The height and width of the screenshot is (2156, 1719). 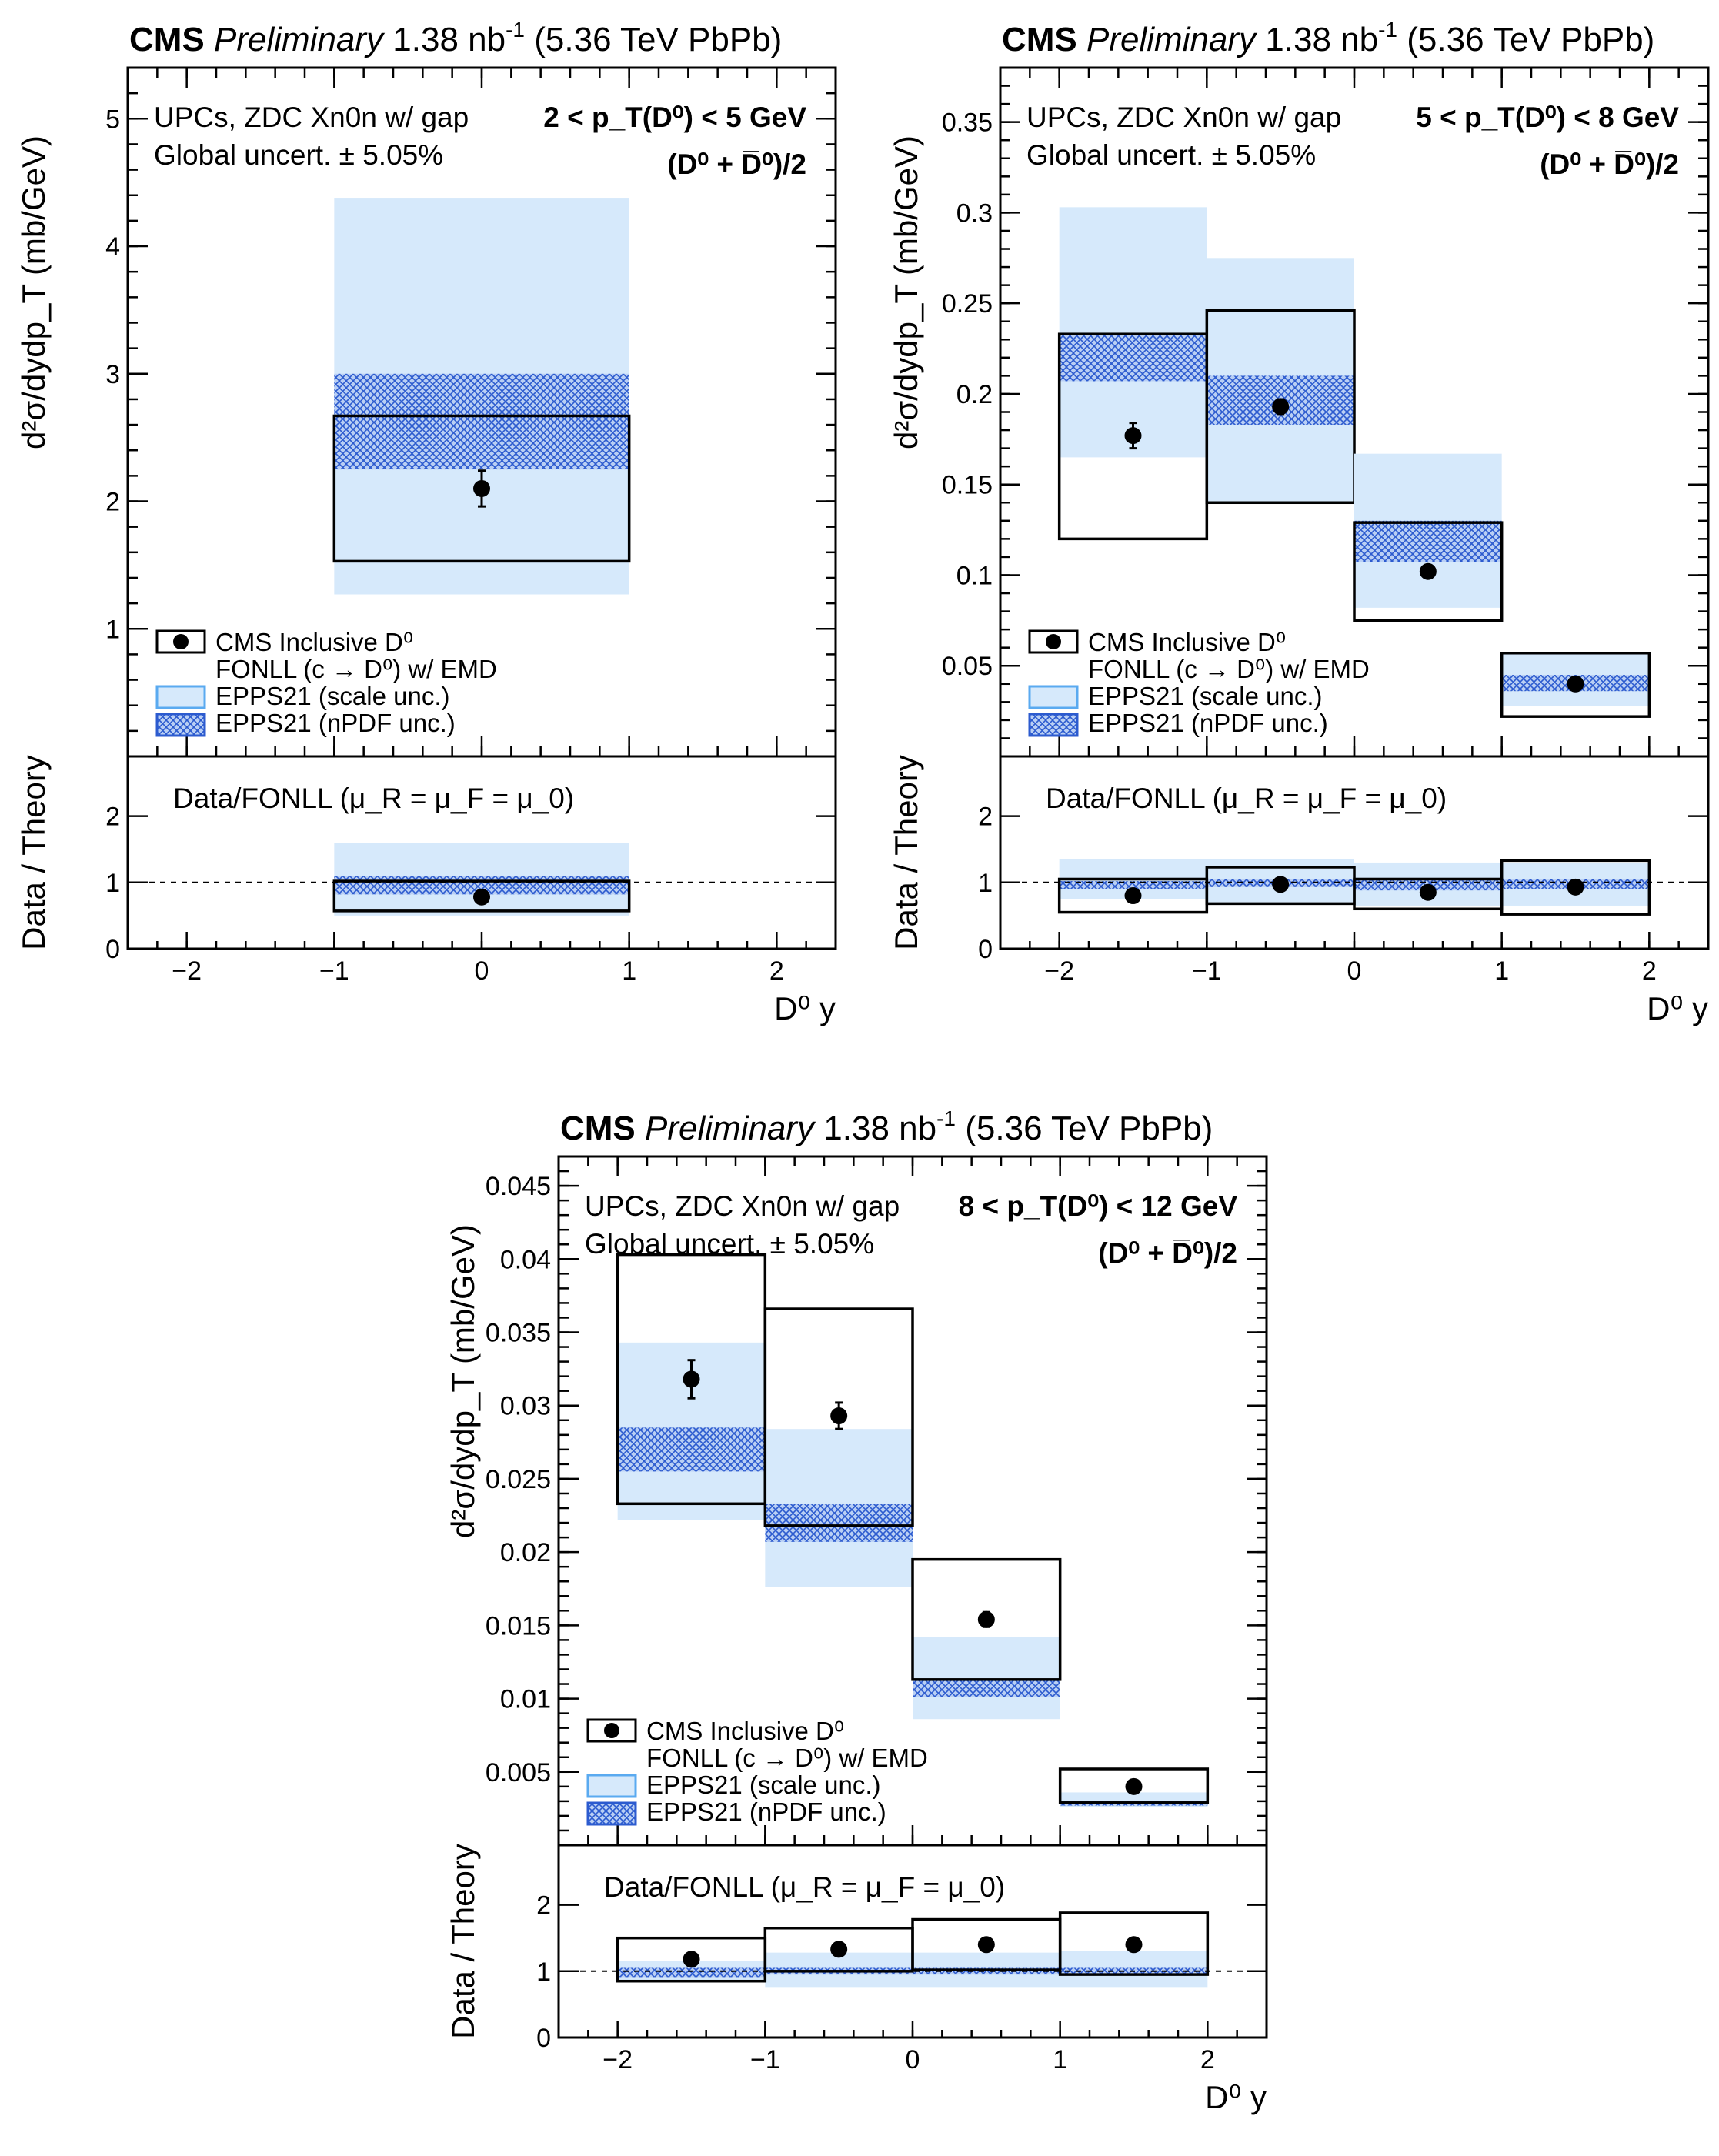 I want to click on y-tick-label: 1, so click(x=113, y=629).